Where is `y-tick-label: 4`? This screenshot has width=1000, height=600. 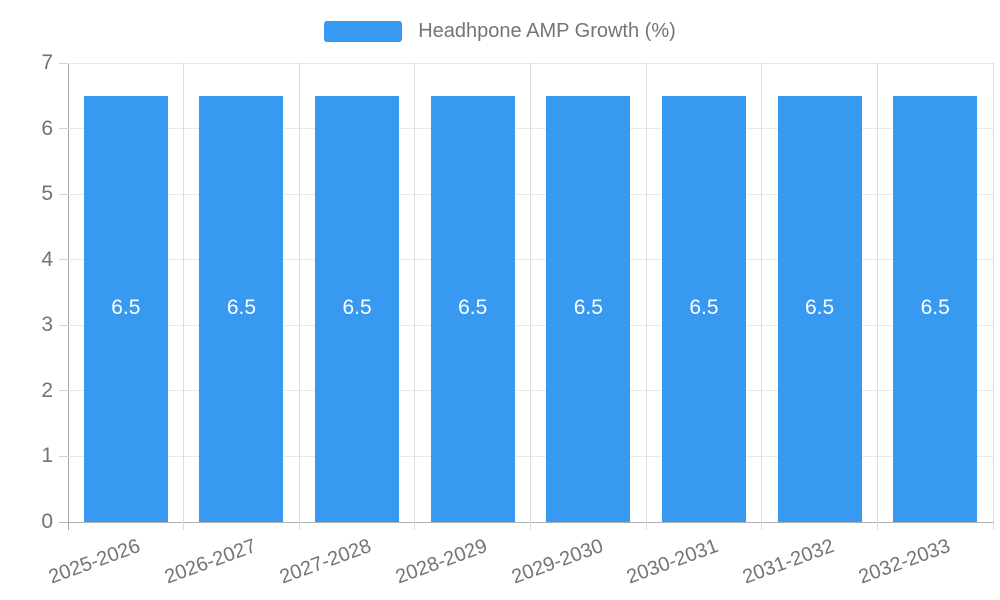
y-tick-label: 4 is located at coordinates (47, 259).